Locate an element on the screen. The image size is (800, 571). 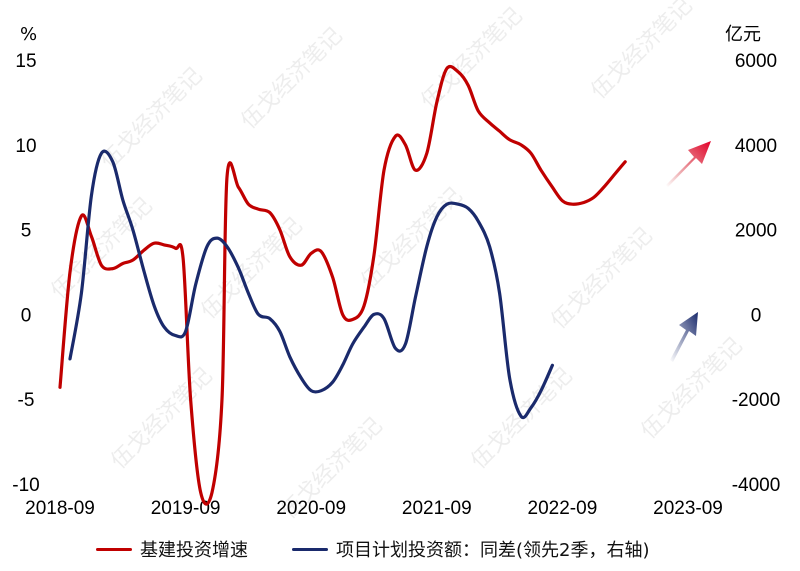
x-tick-label: 2021-09 is located at coordinates (437, 508).